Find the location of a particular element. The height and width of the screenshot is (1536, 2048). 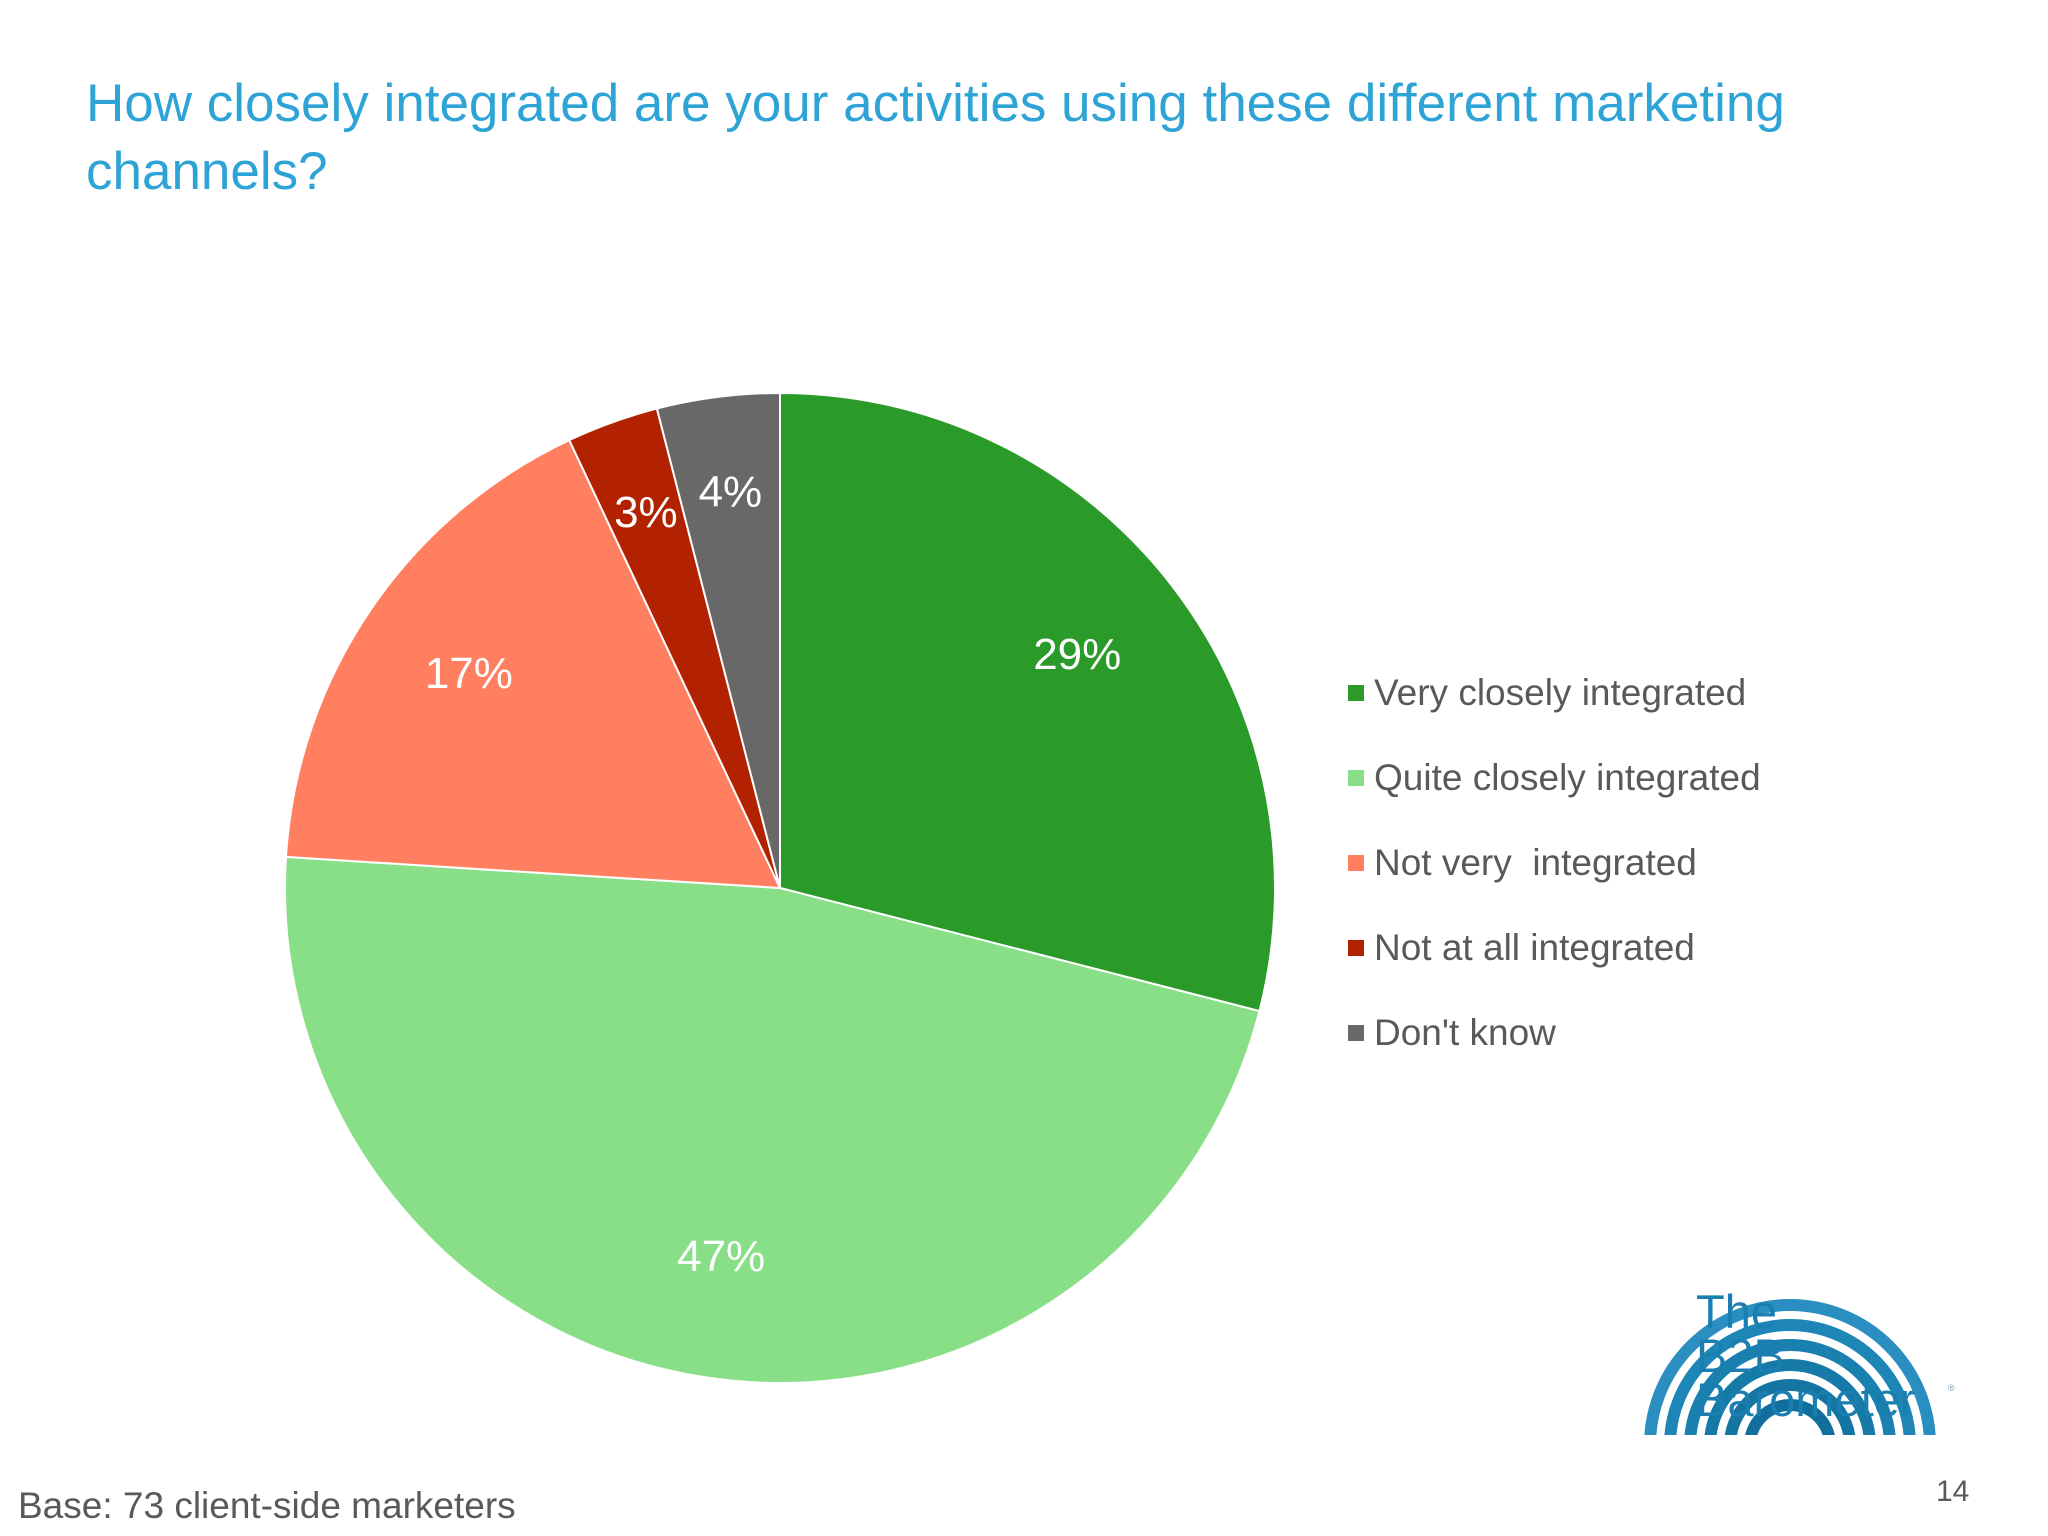

base-note: Base: 73 client-side marketers is located at coordinates (267, 1505).